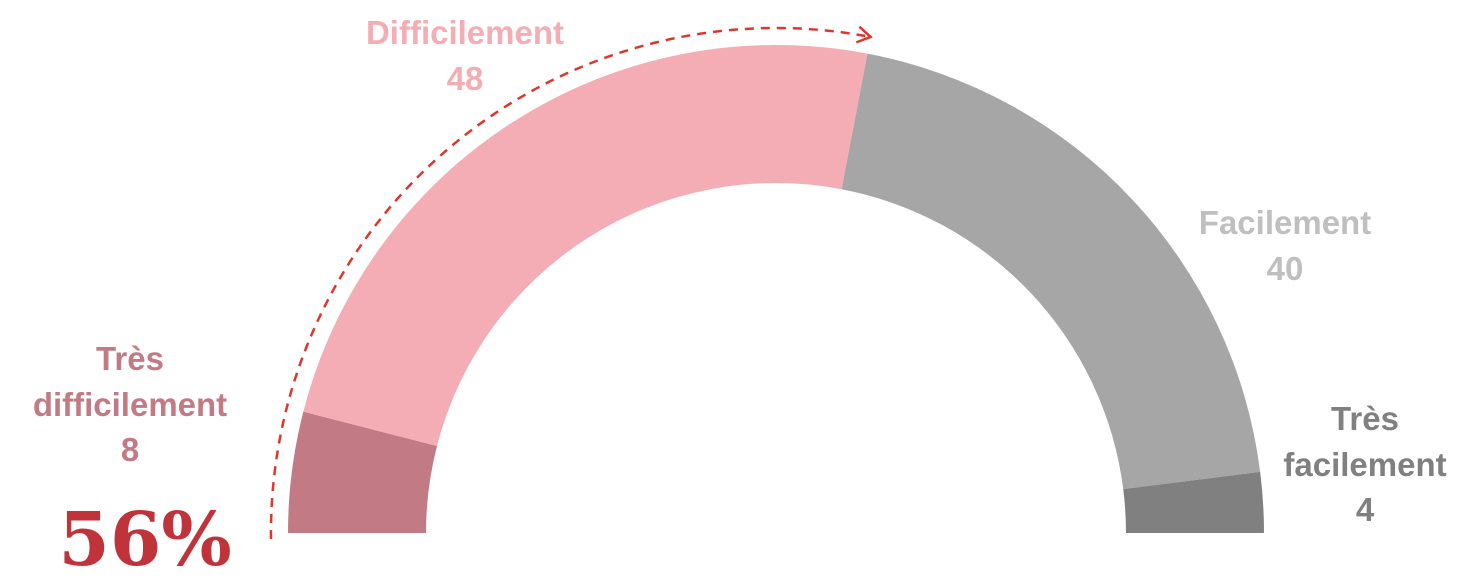 The height and width of the screenshot is (583, 1475). I want to click on slice-value: 48, so click(465, 78).